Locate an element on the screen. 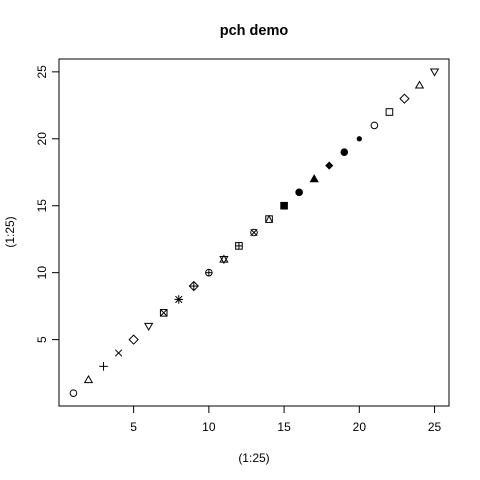 The image size is (480, 480). y-tick-label: 15 is located at coordinates (42, 206).